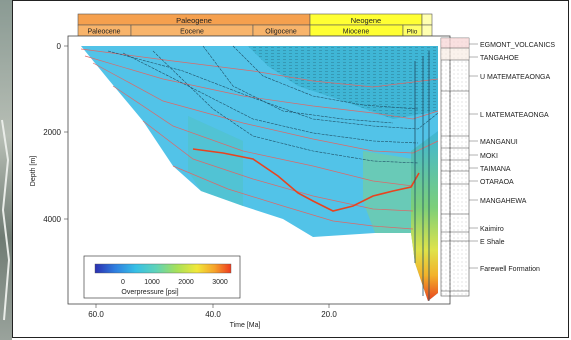 This screenshot has width=571, height=340. Describe the element at coordinates (96, 314) in the screenshot. I see `x-tick-60: 60.0` at that location.